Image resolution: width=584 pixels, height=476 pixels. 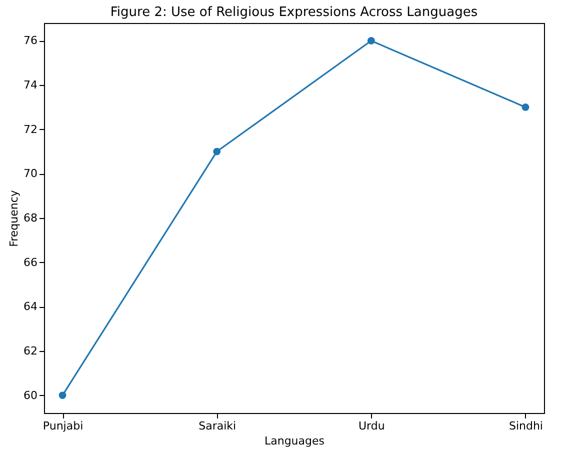 What do you see at coordinates (294, 12) in the screenshot?
I see `chart-title: Figure 2: Use of Religious Expressions Across Languages` at bounding box center [294, 12].